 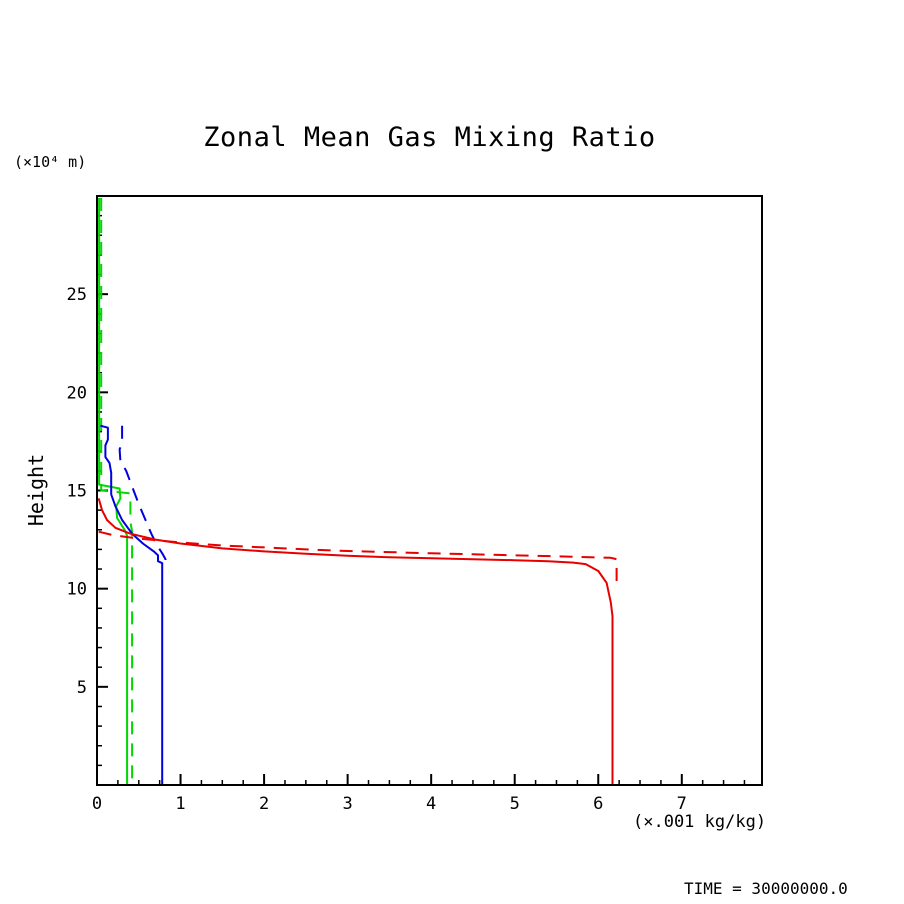 I want to click on chart-title: Zonal Mean Gas Mixing Ratio, so click(x=429, y=137).